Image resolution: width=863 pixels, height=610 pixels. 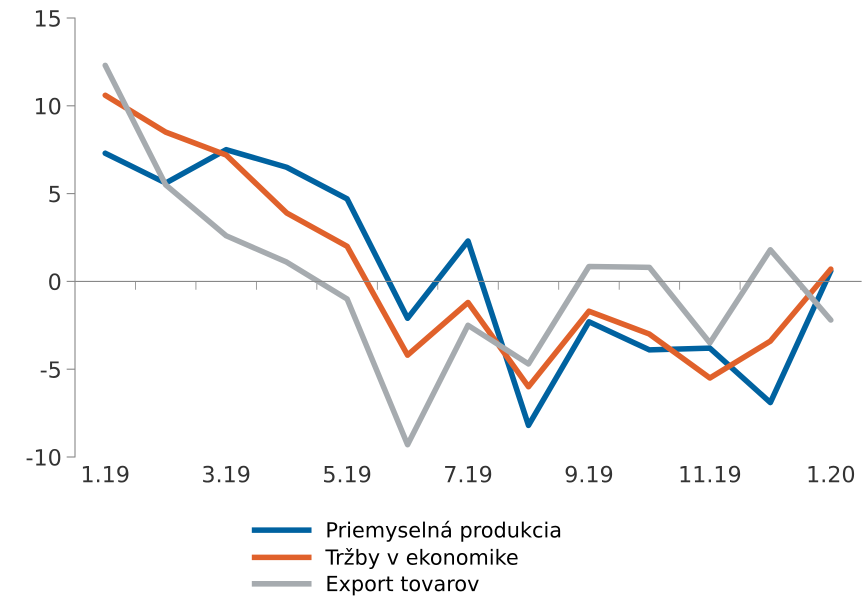 I want to click on legend-label: Export tovarov, so click(x=403, y=586).